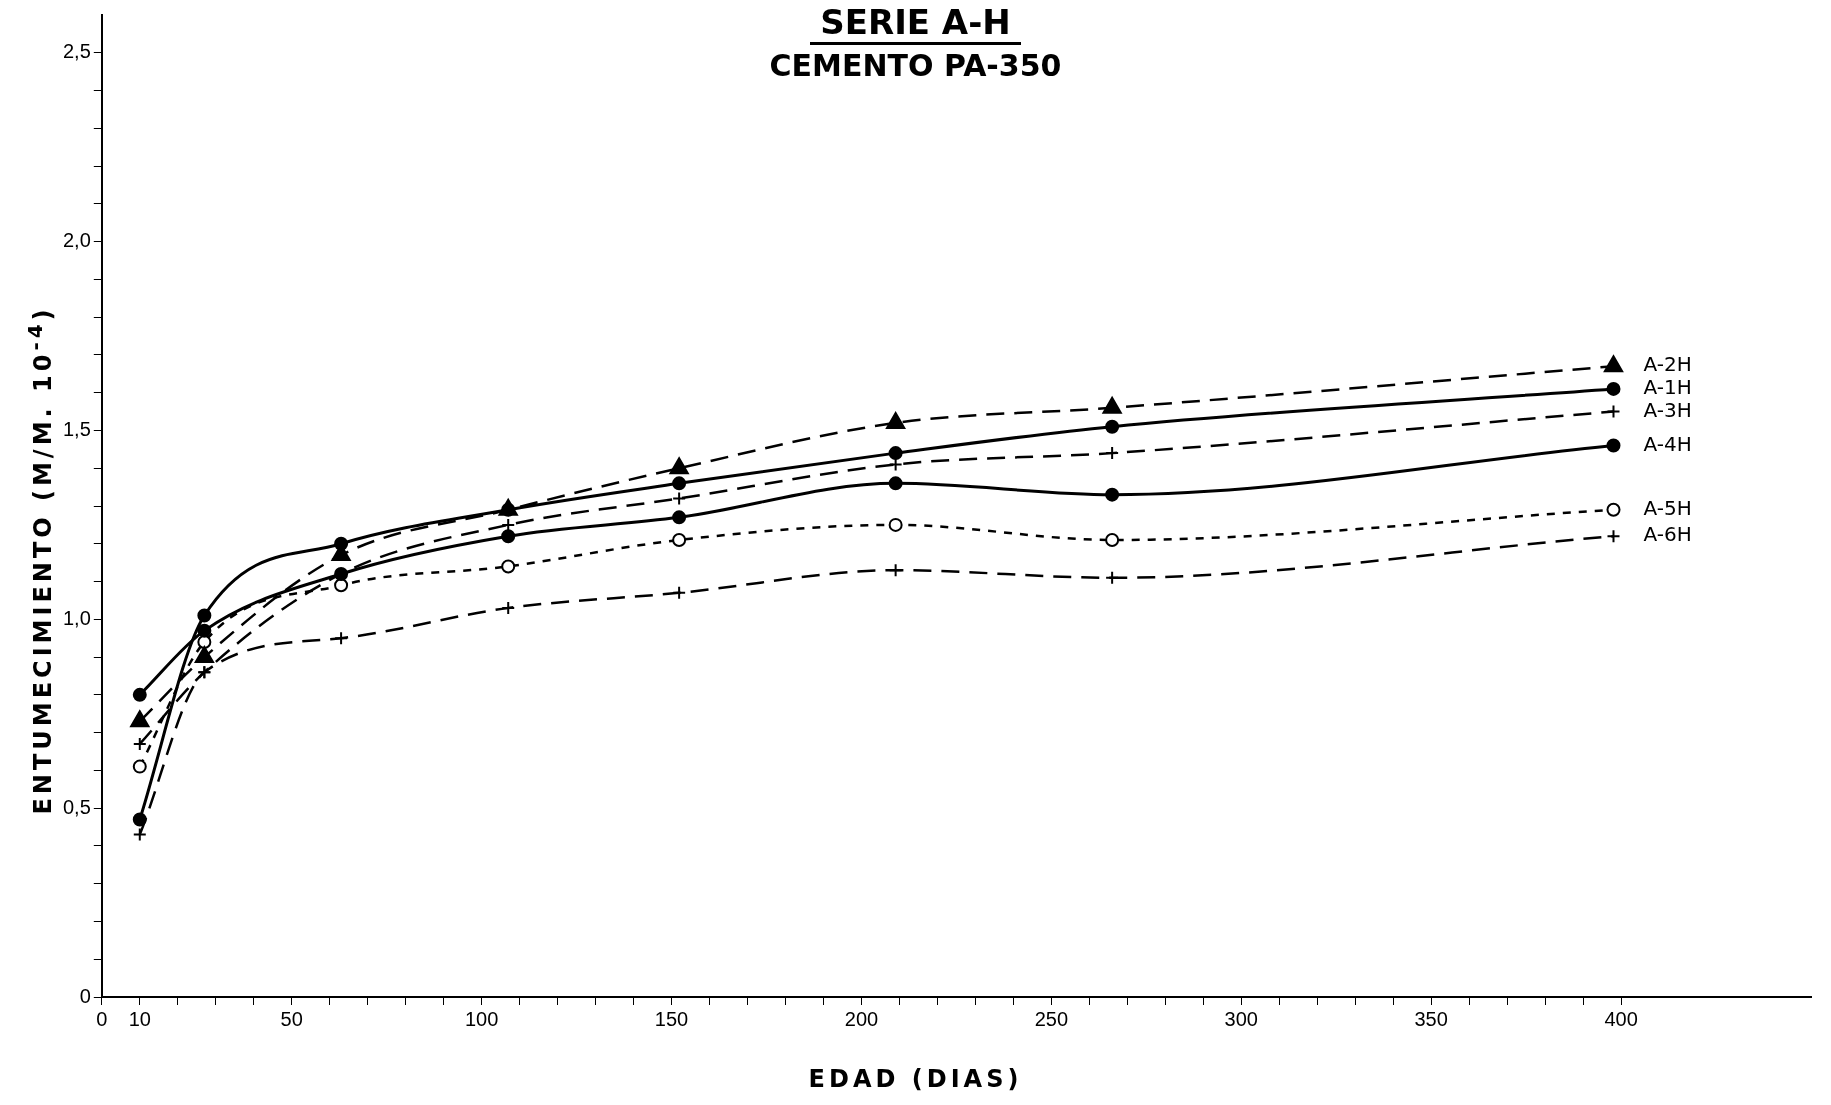 The width and height of the screenshot is (1831, 1105). Describe the element at coordinates (85, 995) in the screenshot. I see `y-tick-label: 0` at that location.